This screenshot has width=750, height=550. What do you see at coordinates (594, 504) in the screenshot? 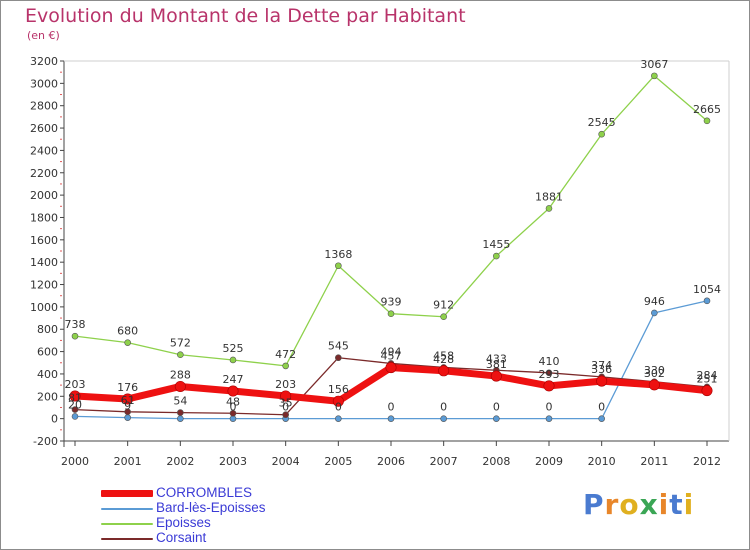
I see `logo-letter: P` at bounding box center [594, 504].